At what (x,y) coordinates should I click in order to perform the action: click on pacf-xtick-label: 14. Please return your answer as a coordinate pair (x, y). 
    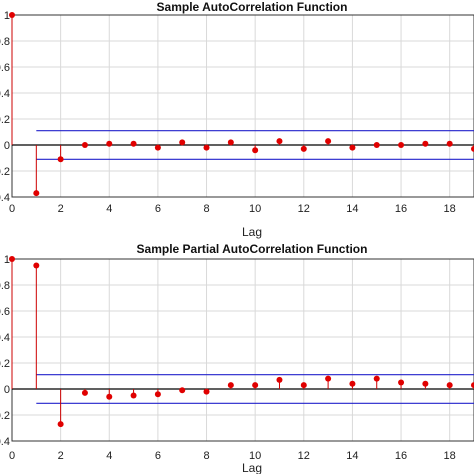
    Looking at the image, I should click on (352, 456).